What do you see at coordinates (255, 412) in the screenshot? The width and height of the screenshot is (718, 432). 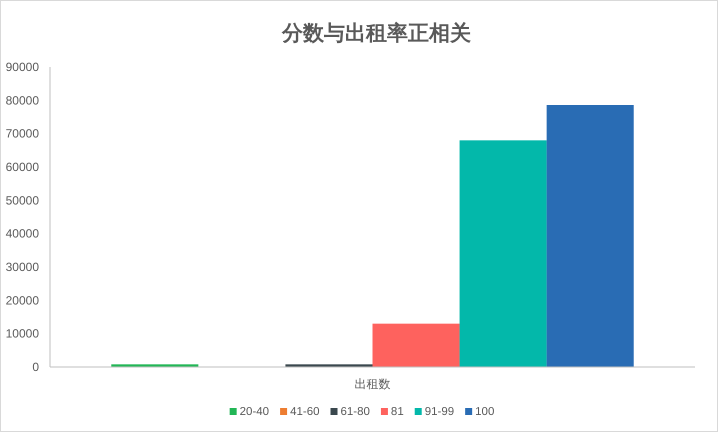 I see `legend-label: 20-40` at bounding box center [255, 412].